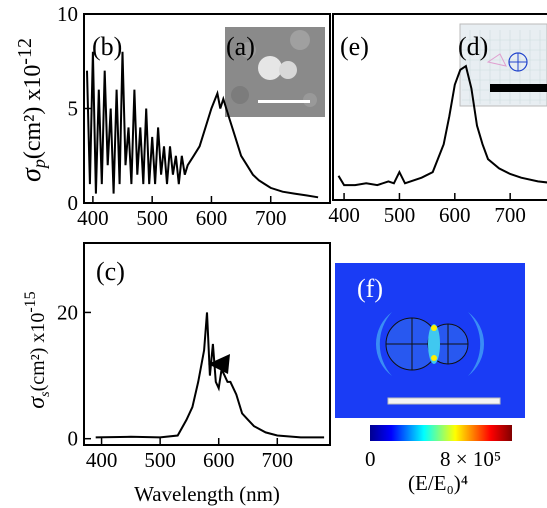  What do you see at coordinates (25, 51) in the screenshot?
I see `y-label-exp: -12` at bounding box center [25, 51].